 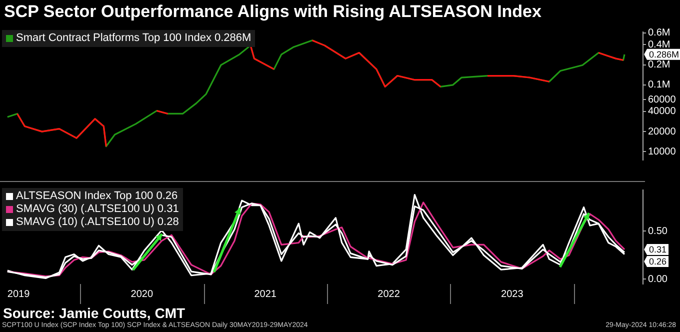 What do you see at coordinates (659, 44) in the screenshot?
I see `y-tick-label: 0.4M` at bounding box center [659, 44].